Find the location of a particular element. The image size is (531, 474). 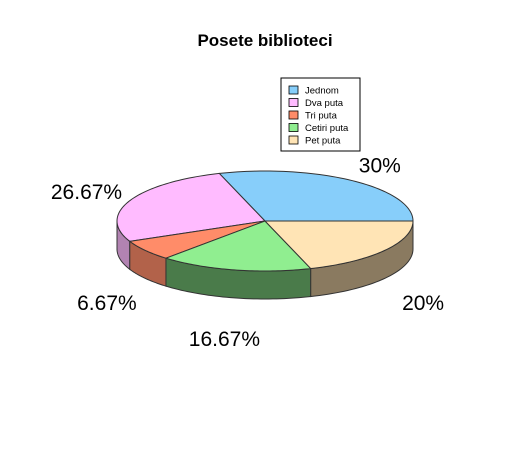

pie-slices is located at coordinates (265, 221).